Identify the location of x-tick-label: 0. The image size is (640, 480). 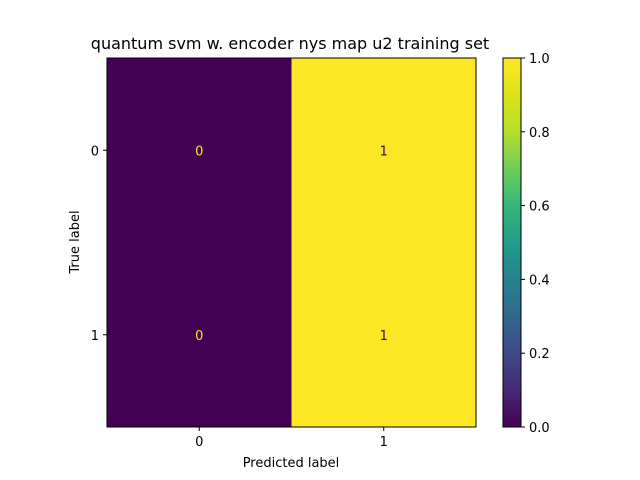
(199, 442).